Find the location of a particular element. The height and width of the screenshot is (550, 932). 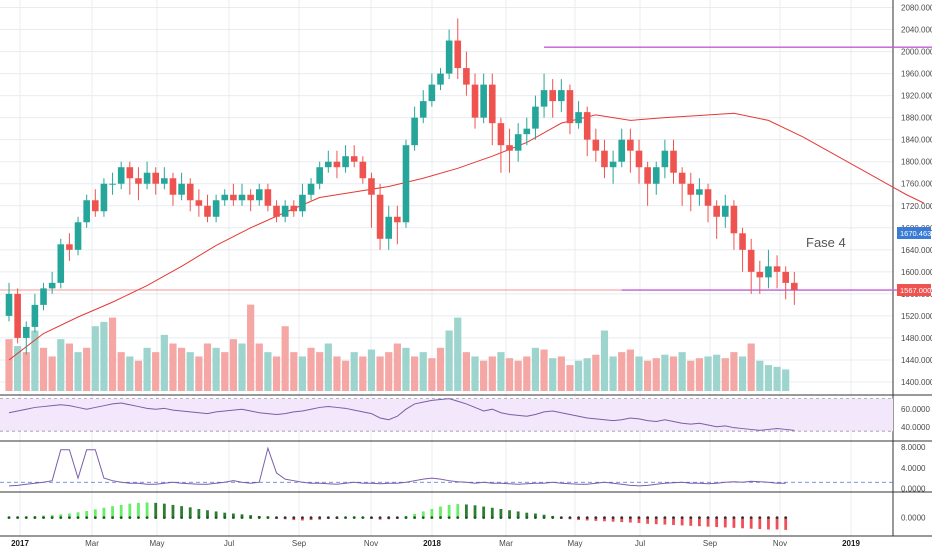

price-axis-tick-label: 1480.000 is located at coordinates (916, 338).